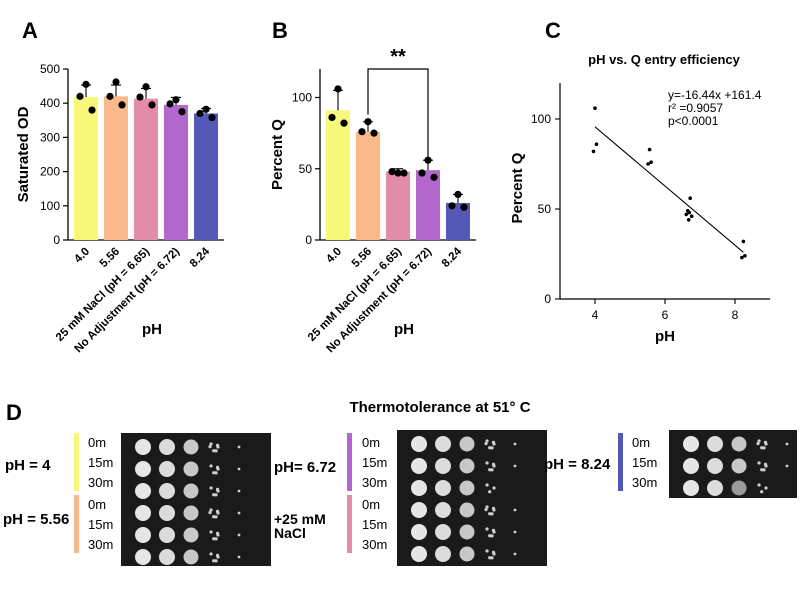  What do you see at coordinates (56, 240) in the screenshot?
I see `y-tick-label: 0` at bounding box center [56, 240].